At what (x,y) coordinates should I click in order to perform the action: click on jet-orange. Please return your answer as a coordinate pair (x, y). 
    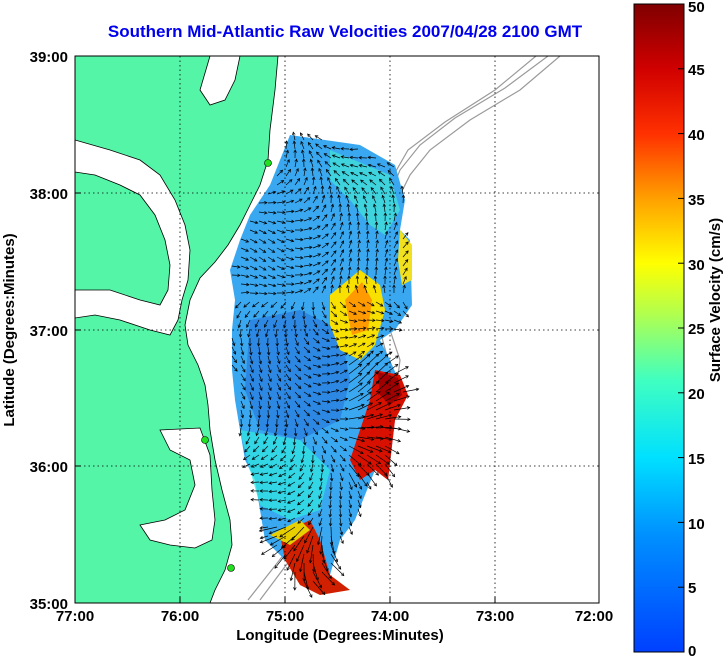
    Looking at the image, I should click on (358, 308).